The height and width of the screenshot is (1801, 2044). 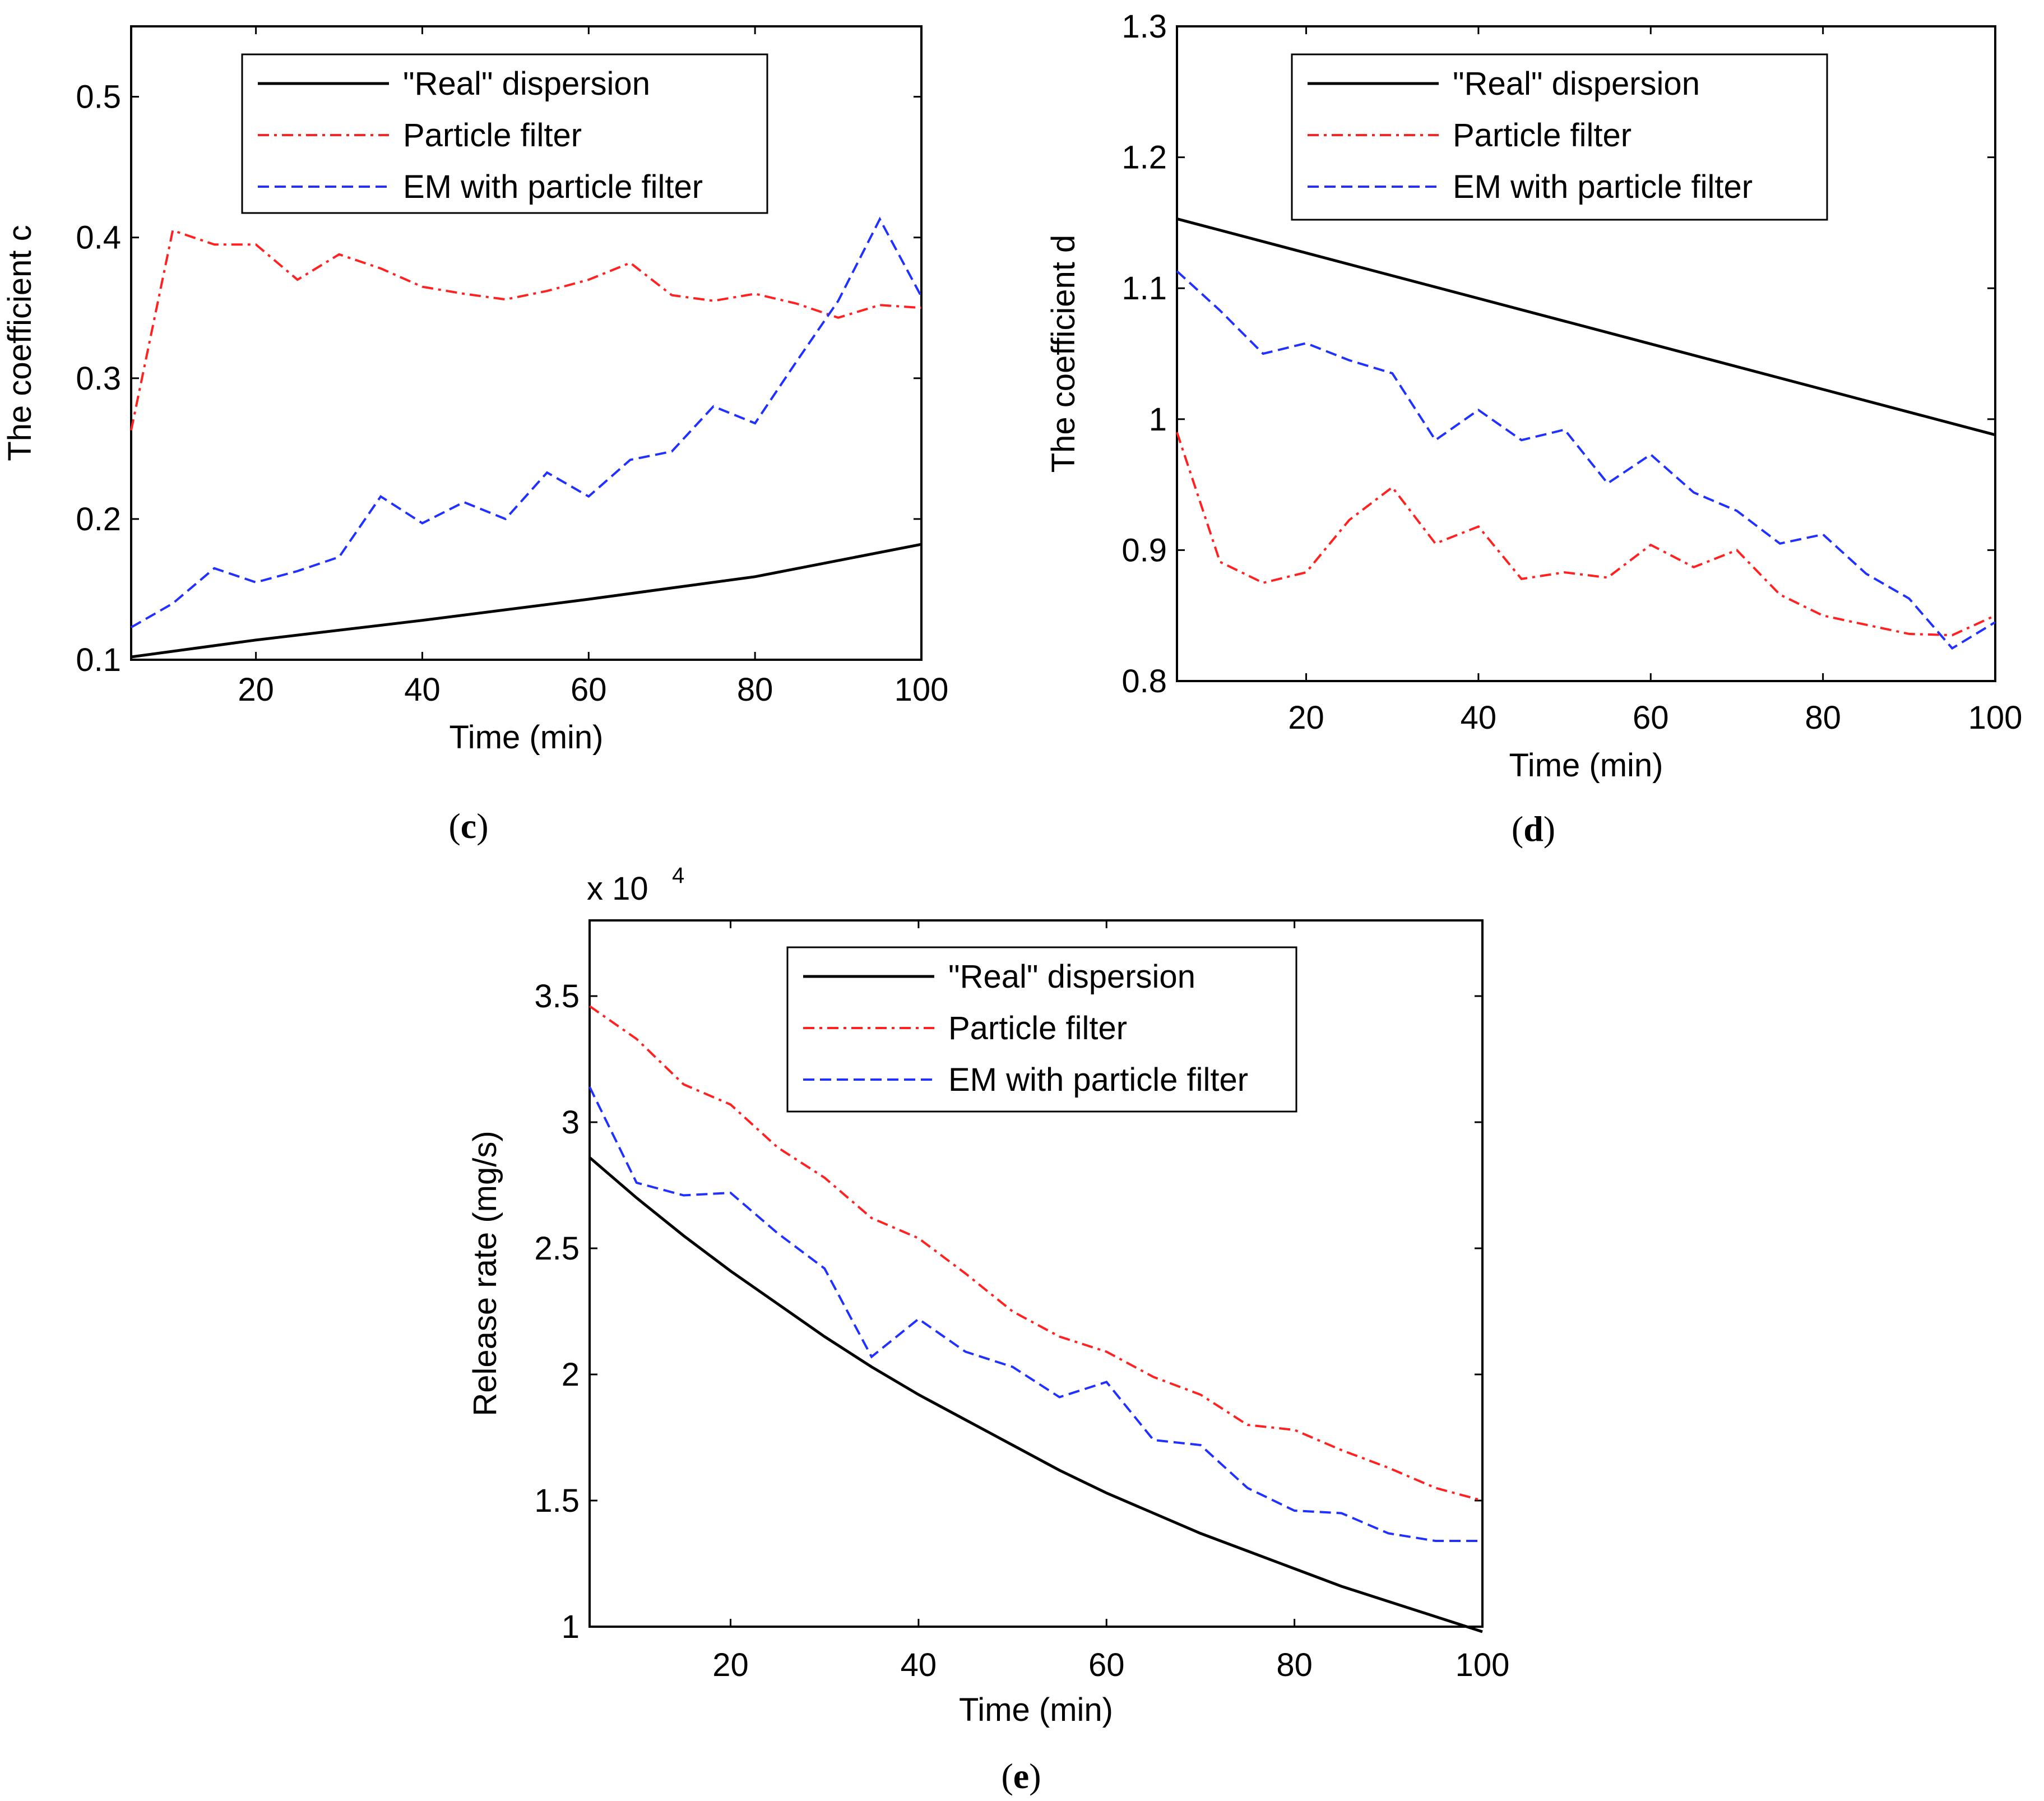 I want to click on panel-label: (c), so click(x=468, y=826).